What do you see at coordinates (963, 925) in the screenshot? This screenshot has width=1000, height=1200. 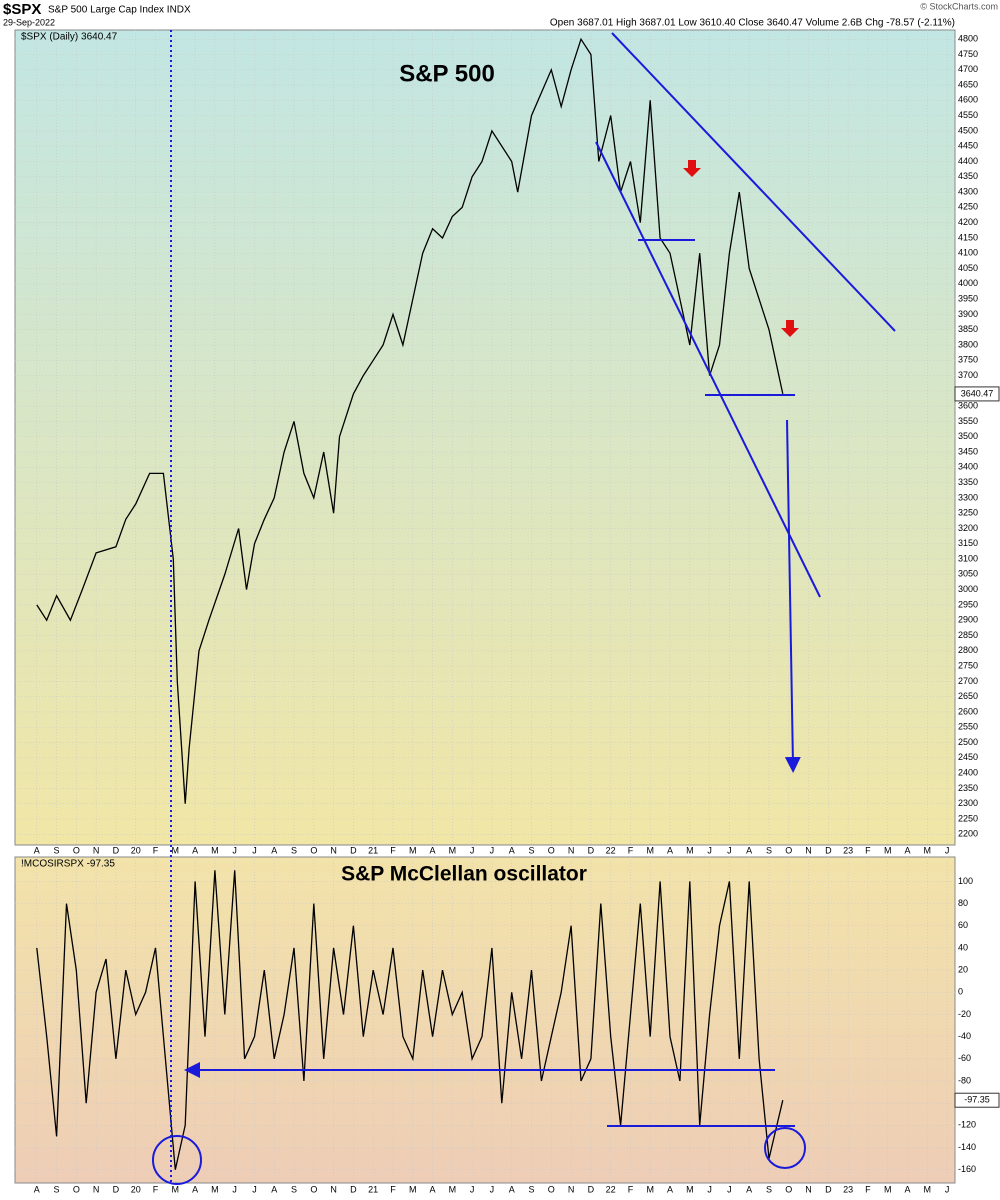 I see `y-tick-label: 60` at bounding box center [963, 925].